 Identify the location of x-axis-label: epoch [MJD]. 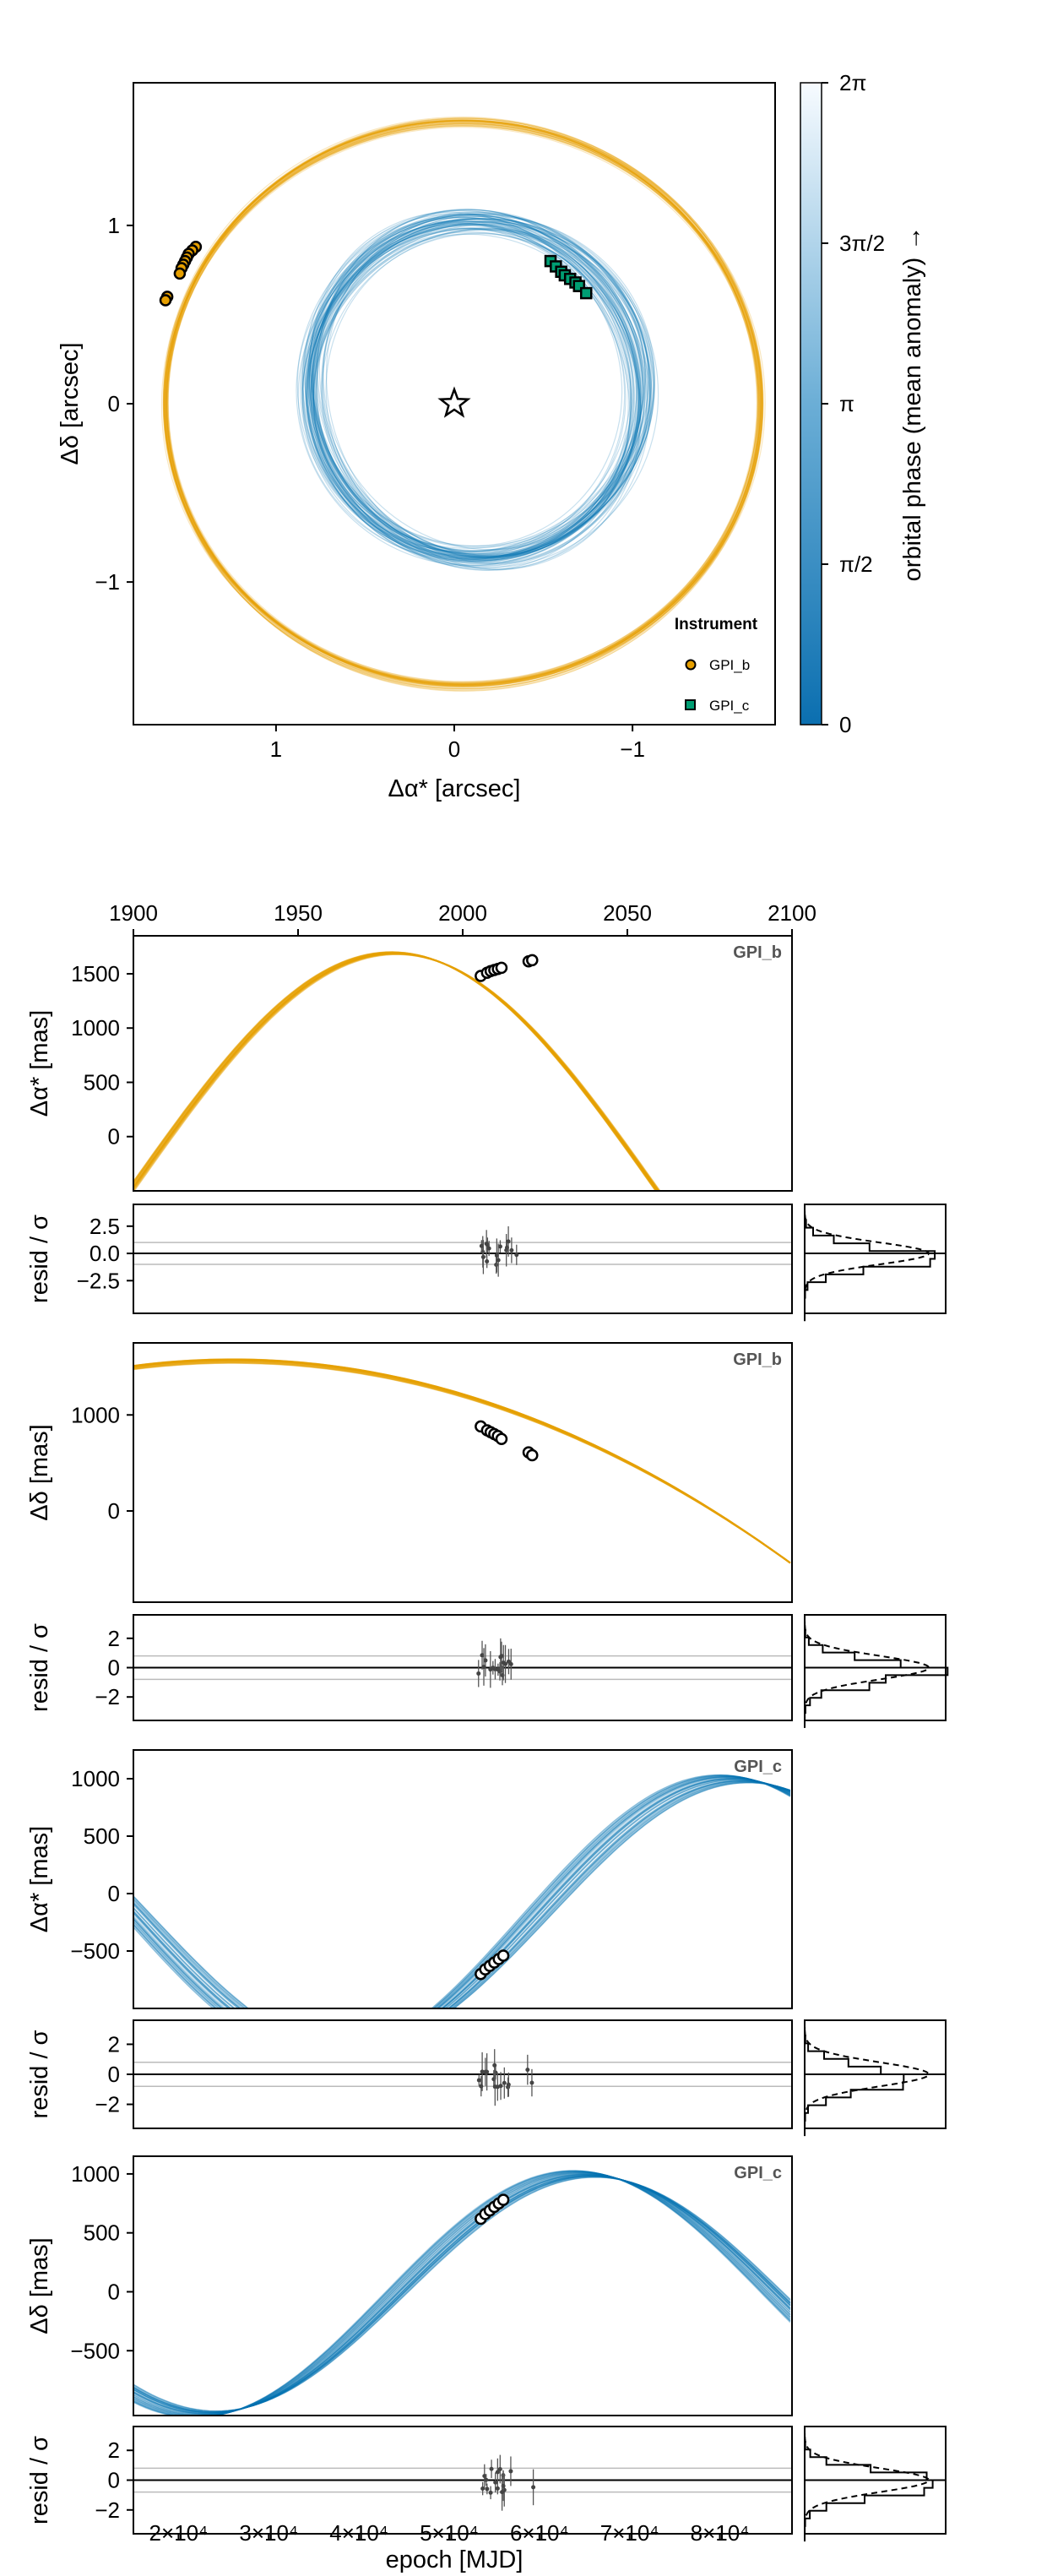
(455, 2559).